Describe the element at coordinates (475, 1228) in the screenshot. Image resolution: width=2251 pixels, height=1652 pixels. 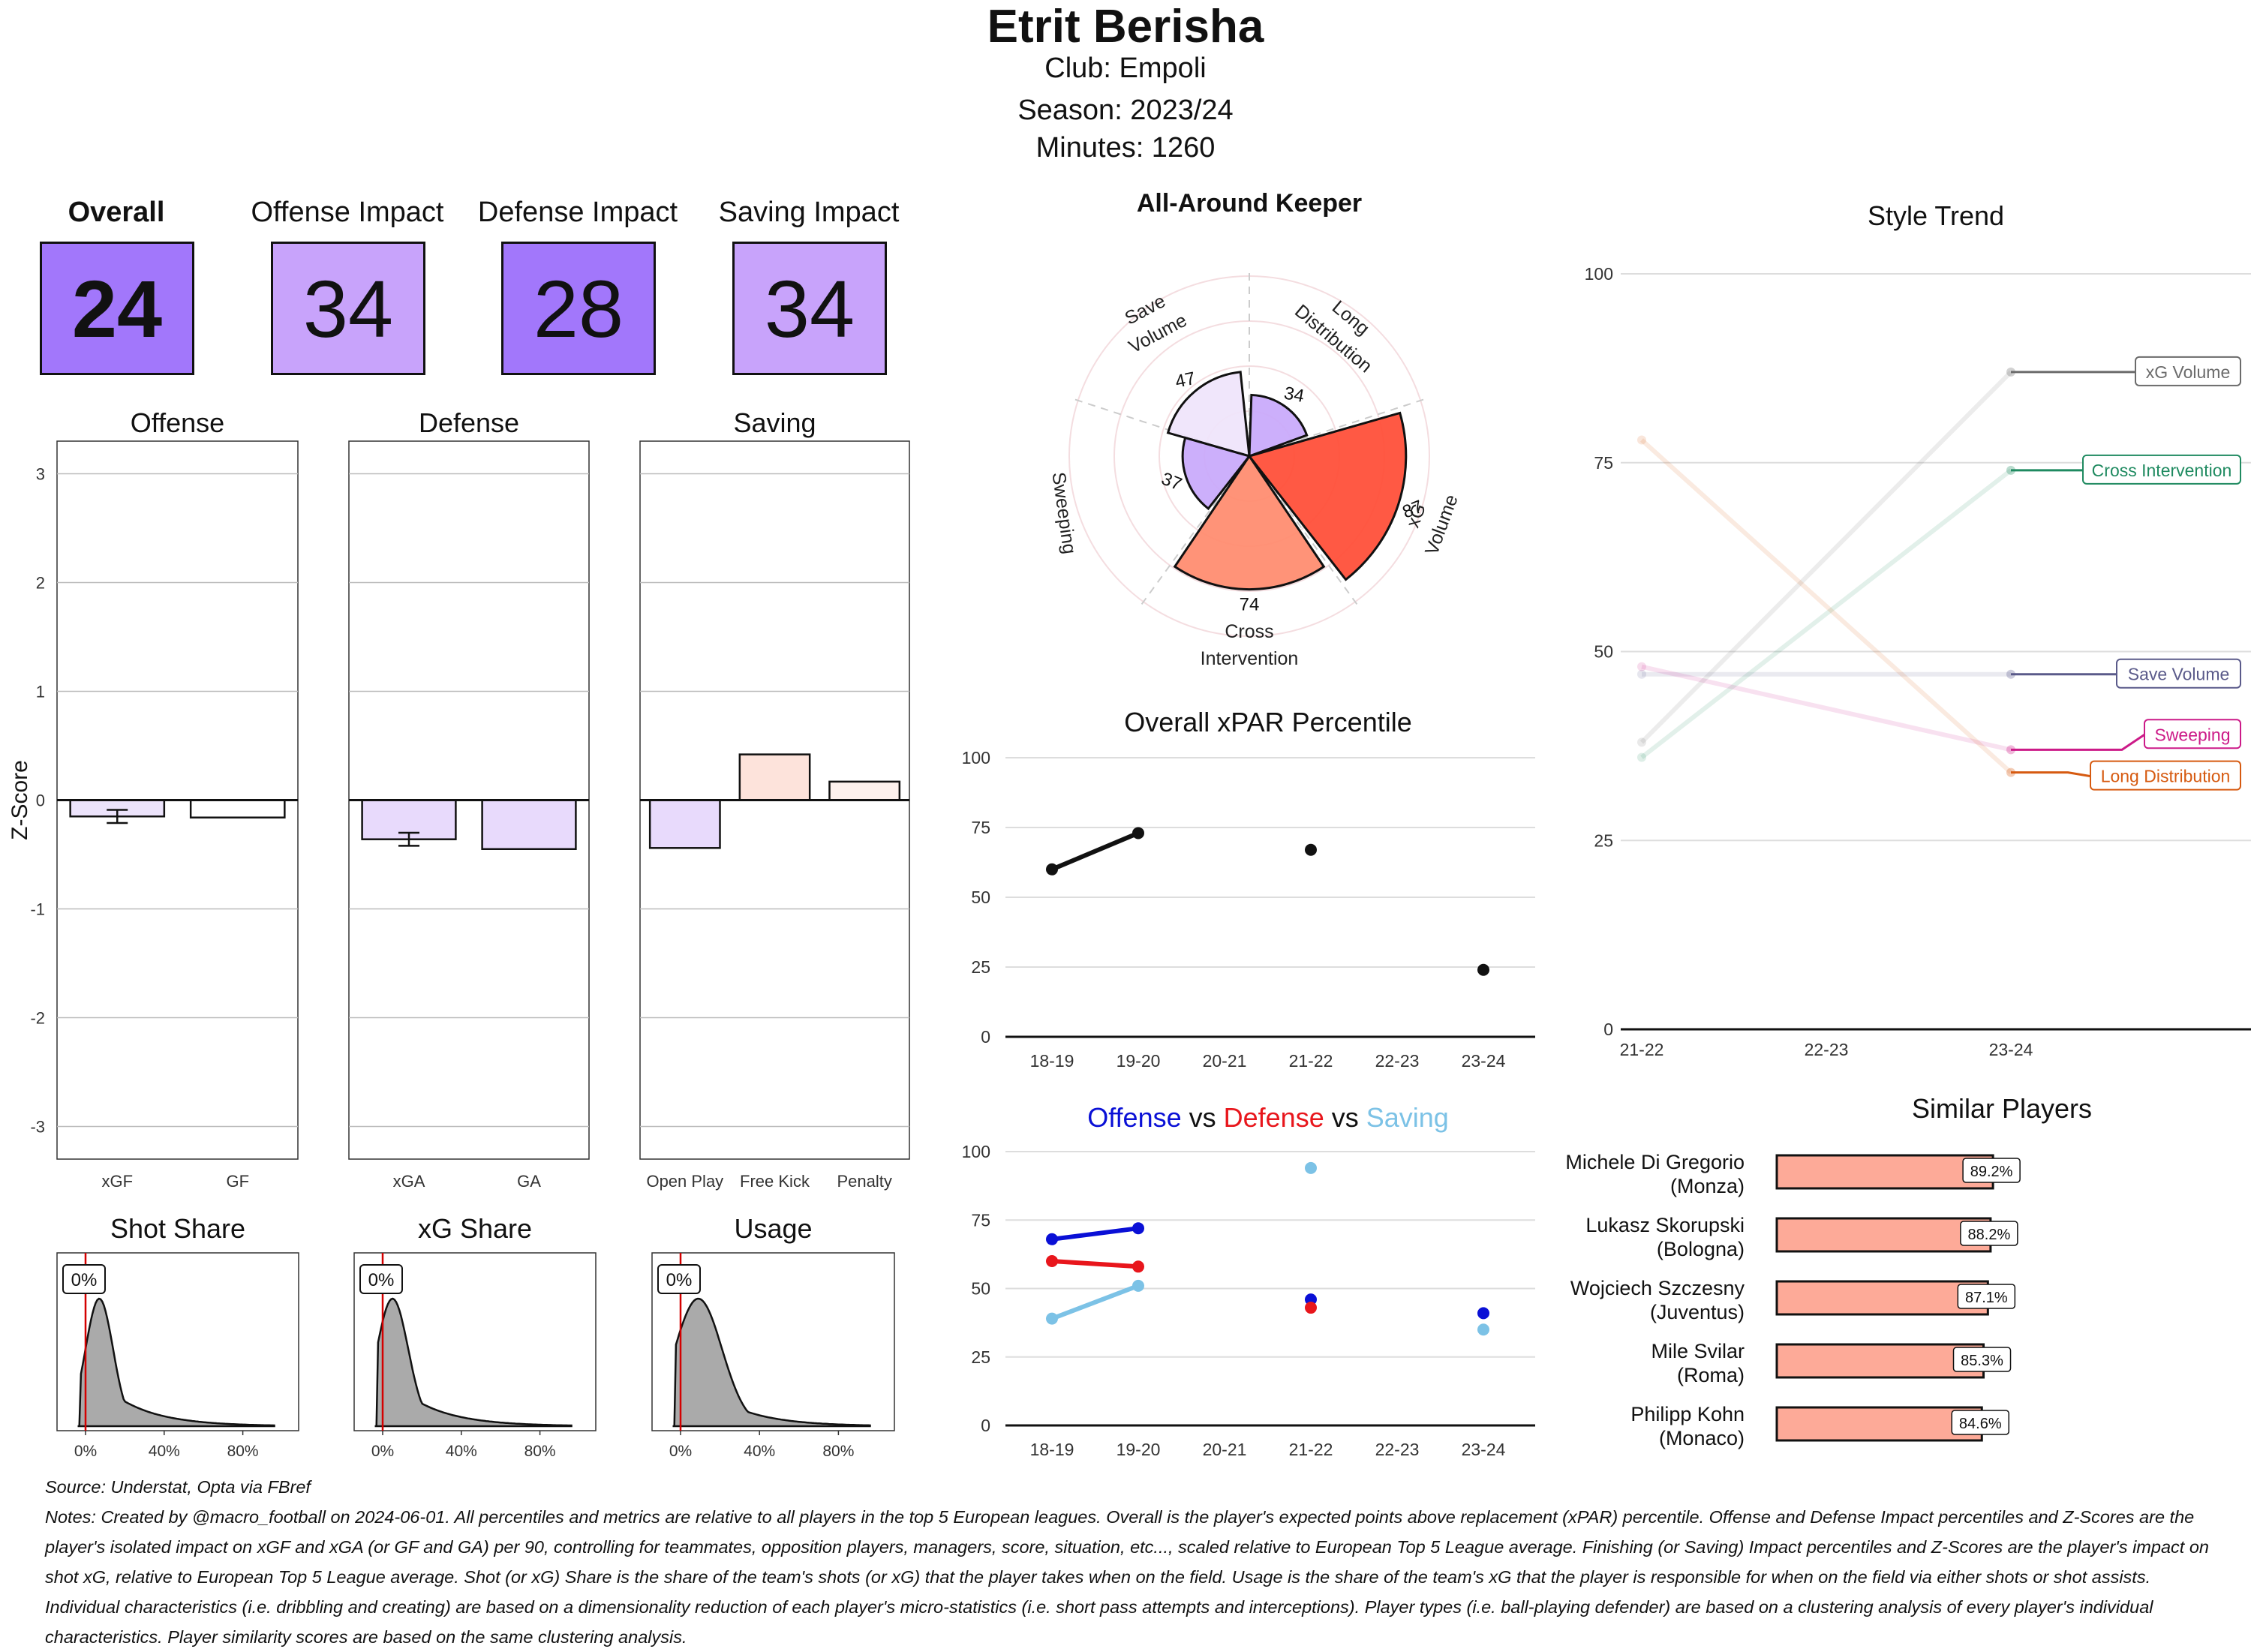
I see `dist-title: xG Share` at that location.